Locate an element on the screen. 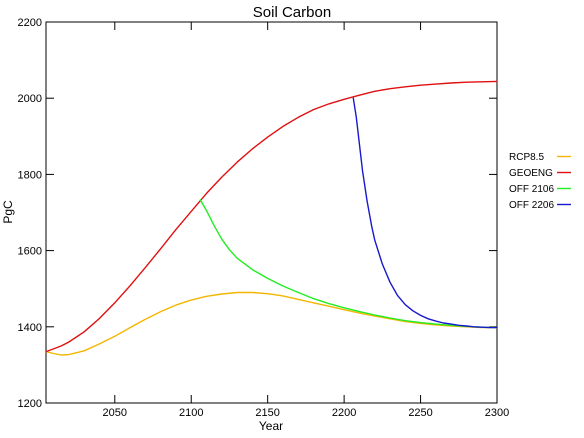 Image resolution: width=584 pixels, height=438 pixels. legend-label-geoeng: GEOENG is located at coordinates (531, 173).